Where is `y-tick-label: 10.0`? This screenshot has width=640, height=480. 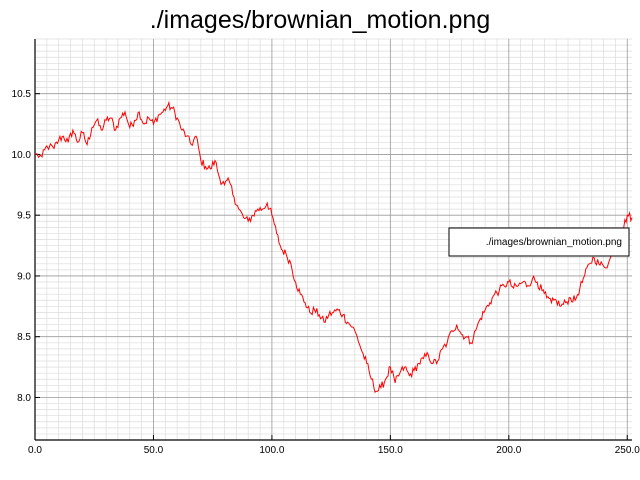 y-tick-label: 10.0 is located at coordinates (22, 155).